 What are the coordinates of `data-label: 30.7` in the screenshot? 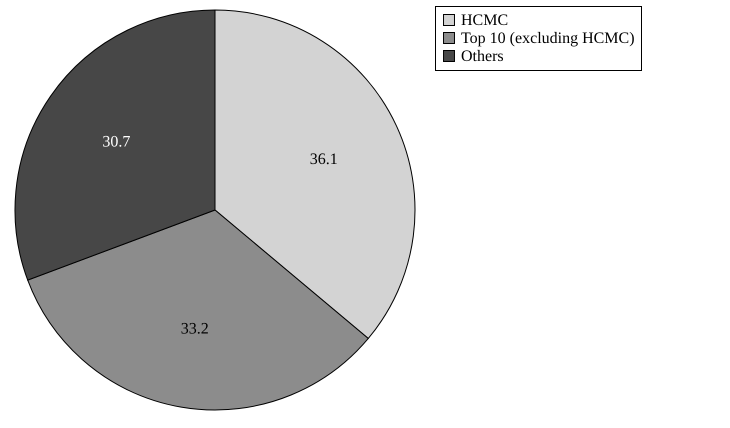 It's located at (116, 142).